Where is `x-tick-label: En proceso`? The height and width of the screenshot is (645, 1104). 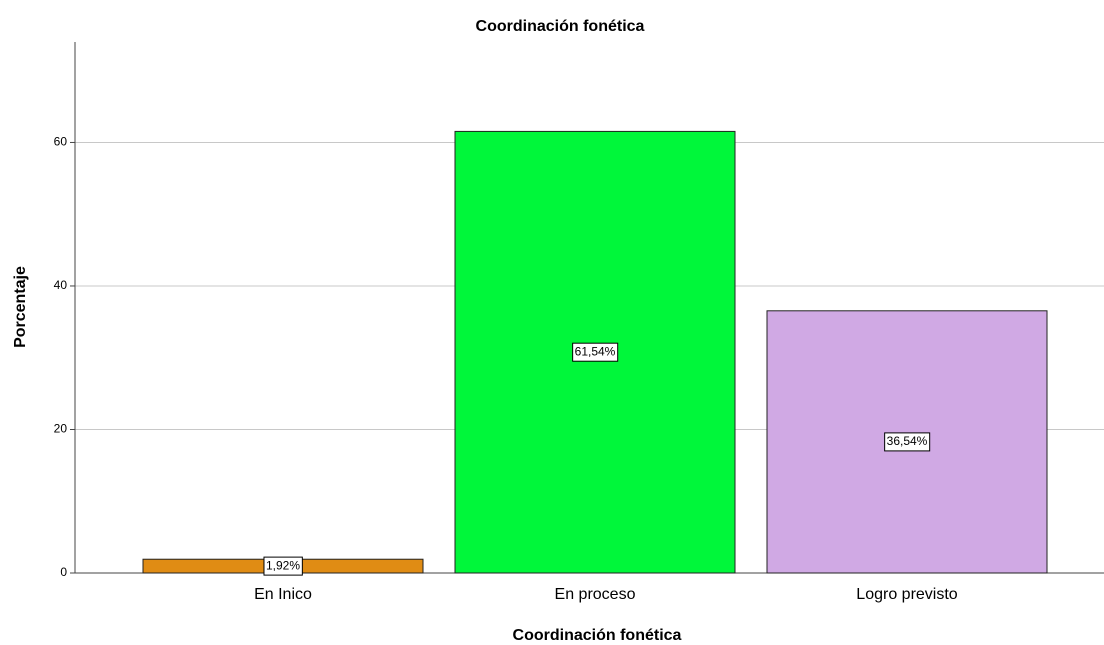
x-tick-label: En proceso is located at coordinates (595, 594).